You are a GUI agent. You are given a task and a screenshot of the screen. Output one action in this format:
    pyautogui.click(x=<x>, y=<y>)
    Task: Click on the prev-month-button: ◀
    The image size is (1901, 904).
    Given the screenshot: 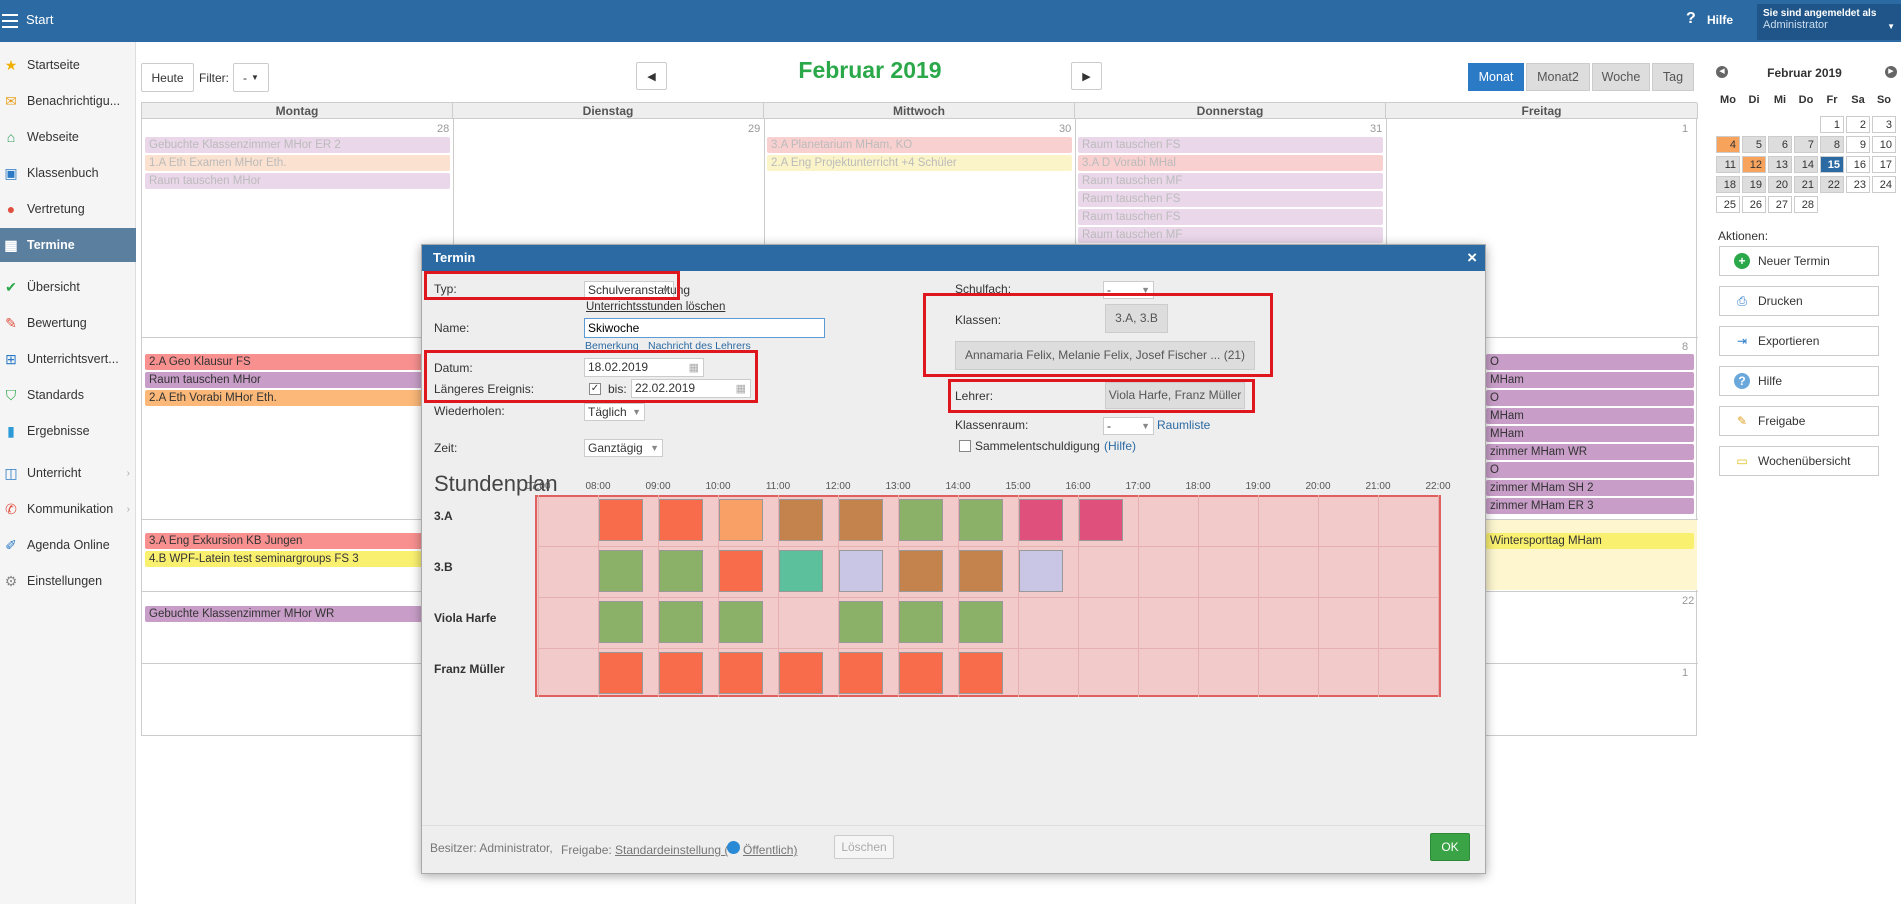 What is the action you would take?
    pyautogui.click(x=651, y=76)
    